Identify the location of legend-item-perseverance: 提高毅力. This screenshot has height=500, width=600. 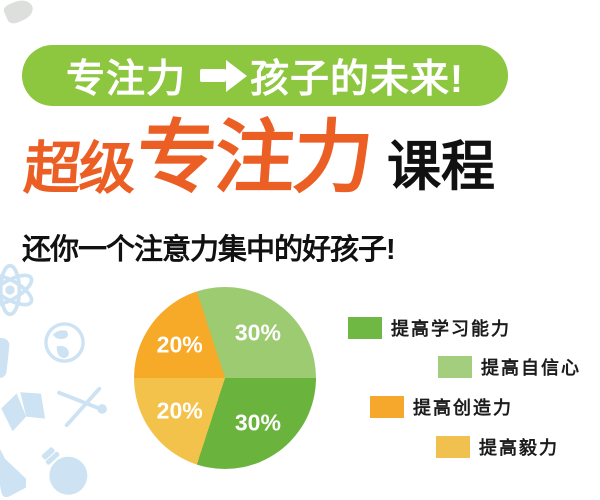
(497, 447).